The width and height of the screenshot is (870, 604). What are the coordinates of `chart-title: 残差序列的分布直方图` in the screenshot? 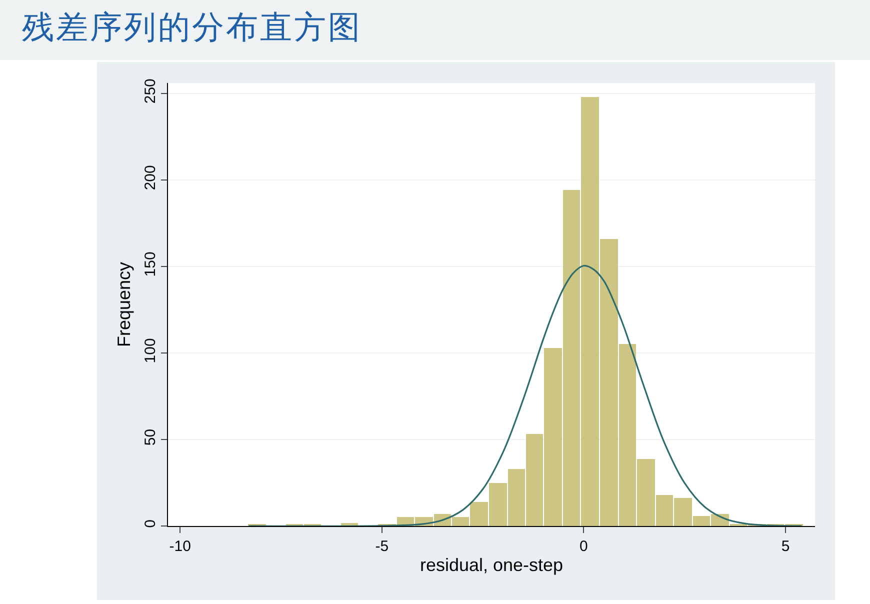 It's located at (192, 27).